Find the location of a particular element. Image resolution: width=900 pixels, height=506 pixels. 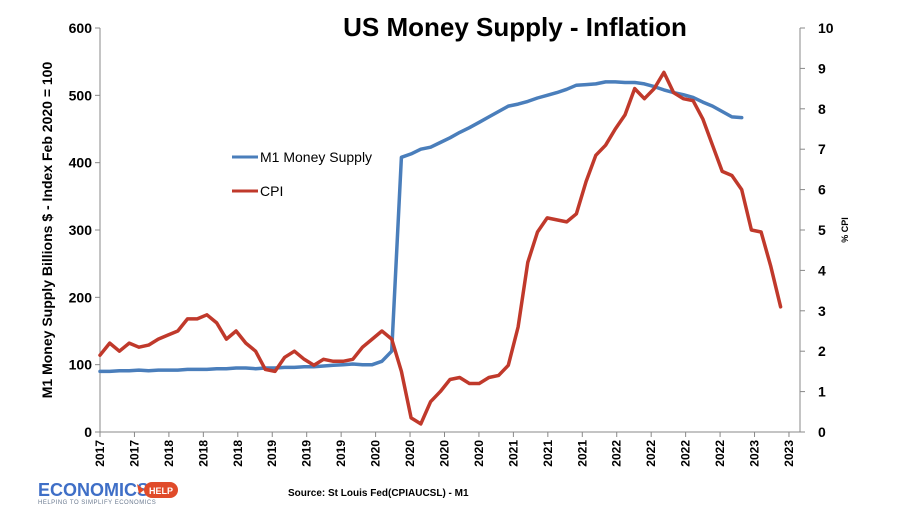

legend-label-cpi: CPI is located at coordinates (271, 191).